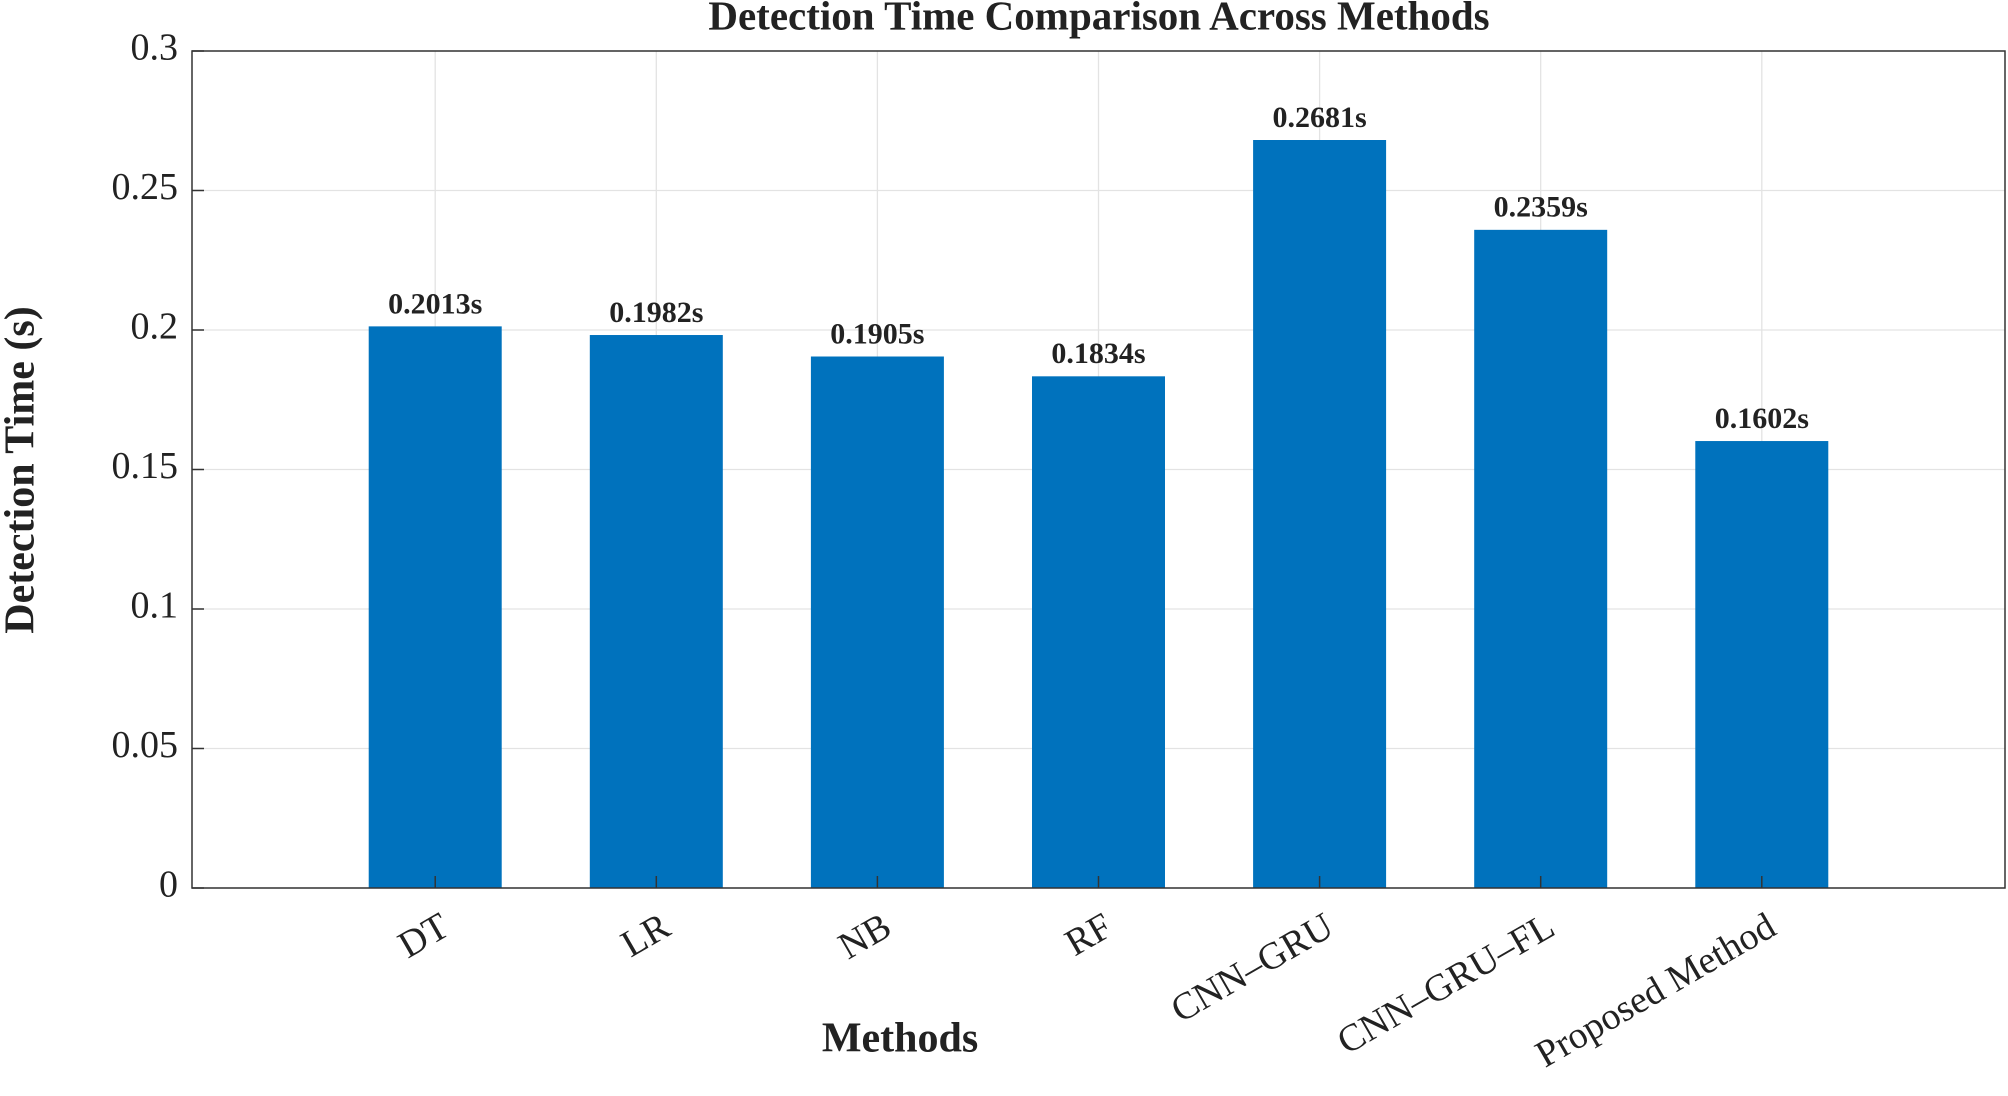  What do you see at coordinates (1656, 990) in the screenshot?
I see `x-tick-label: Proposed Method` at bounding box center [1656, 990].